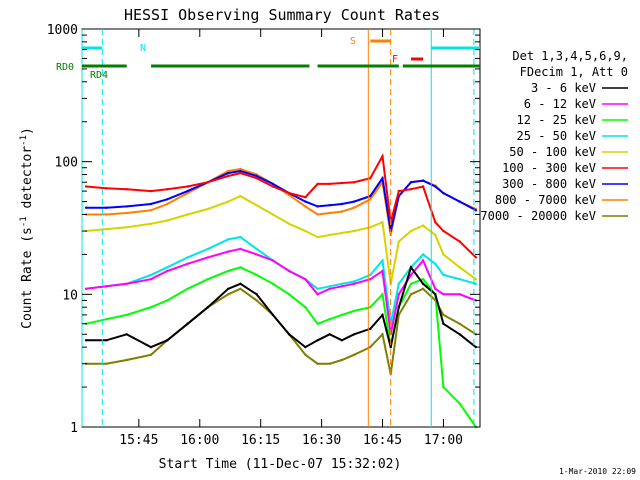  I want to click on x-tick-label: 16:15, so click(260, 440).